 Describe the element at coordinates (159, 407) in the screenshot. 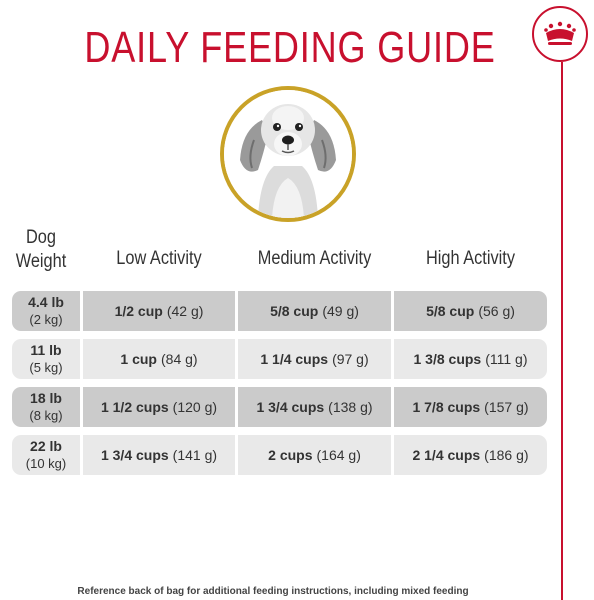

I see `low-activity-cell: 1 1/2 cups (120 g)` at that location.